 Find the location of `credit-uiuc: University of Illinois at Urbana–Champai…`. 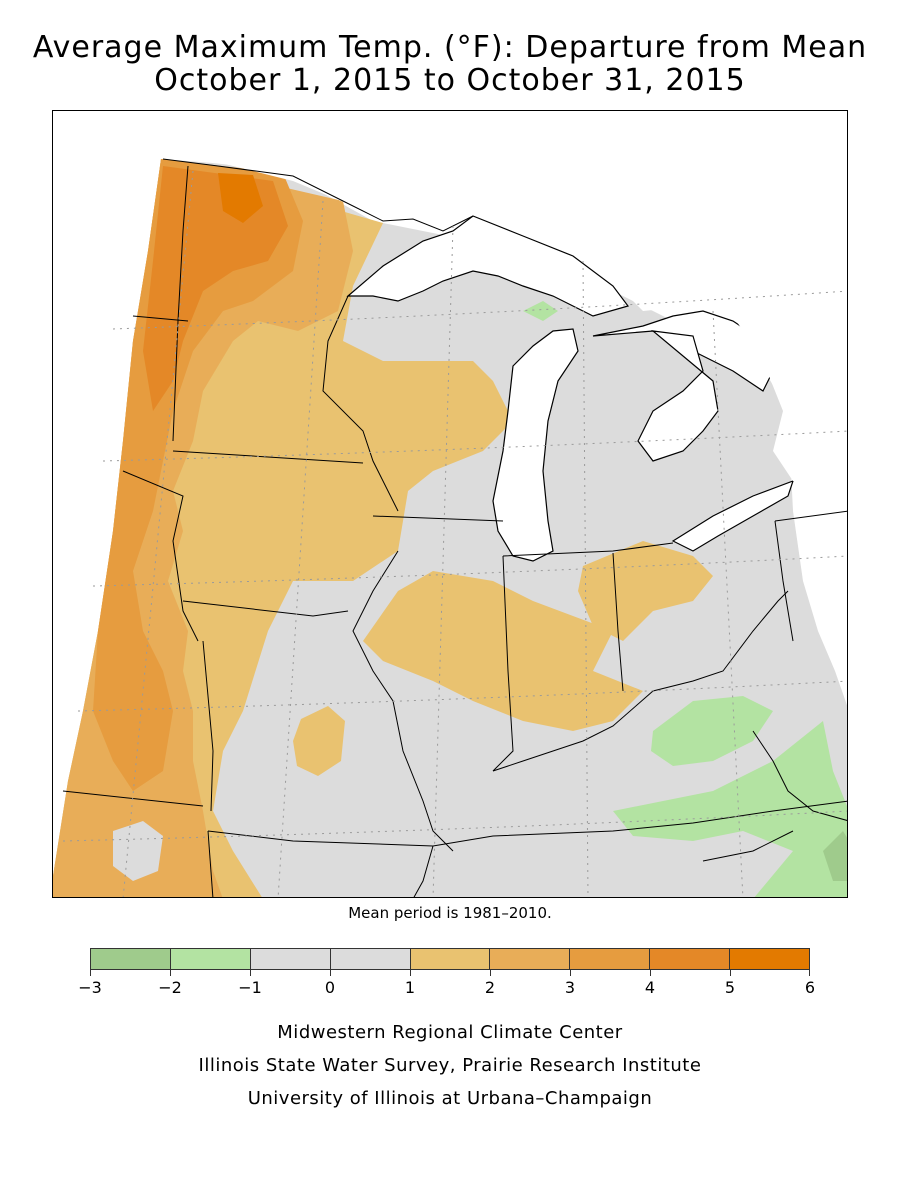

credit-uiuc: University of Illinois at Urbana–Champai… is located at coordinates (450, 1098).